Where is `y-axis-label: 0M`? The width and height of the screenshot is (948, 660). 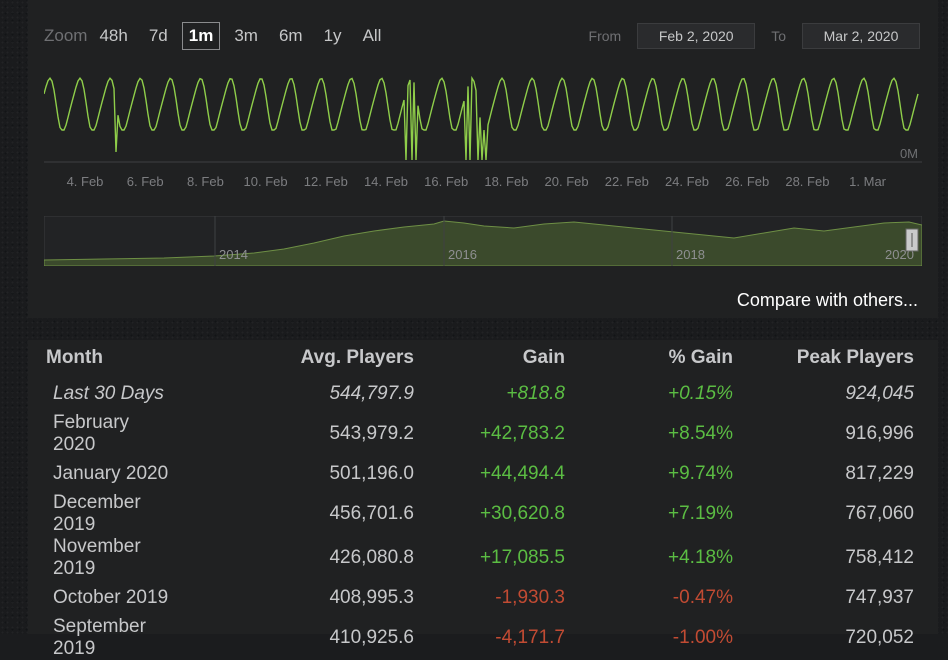
y-axis-label: 0M is located at coordinates (909, 153).